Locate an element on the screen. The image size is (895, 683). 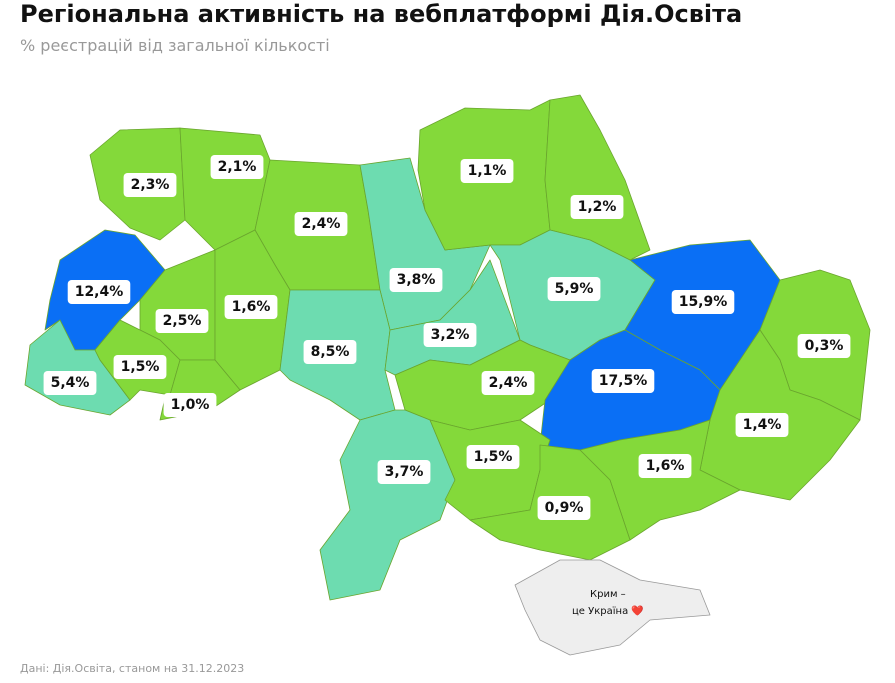
region-label: 3,2% is located at coordinates (450, 335).